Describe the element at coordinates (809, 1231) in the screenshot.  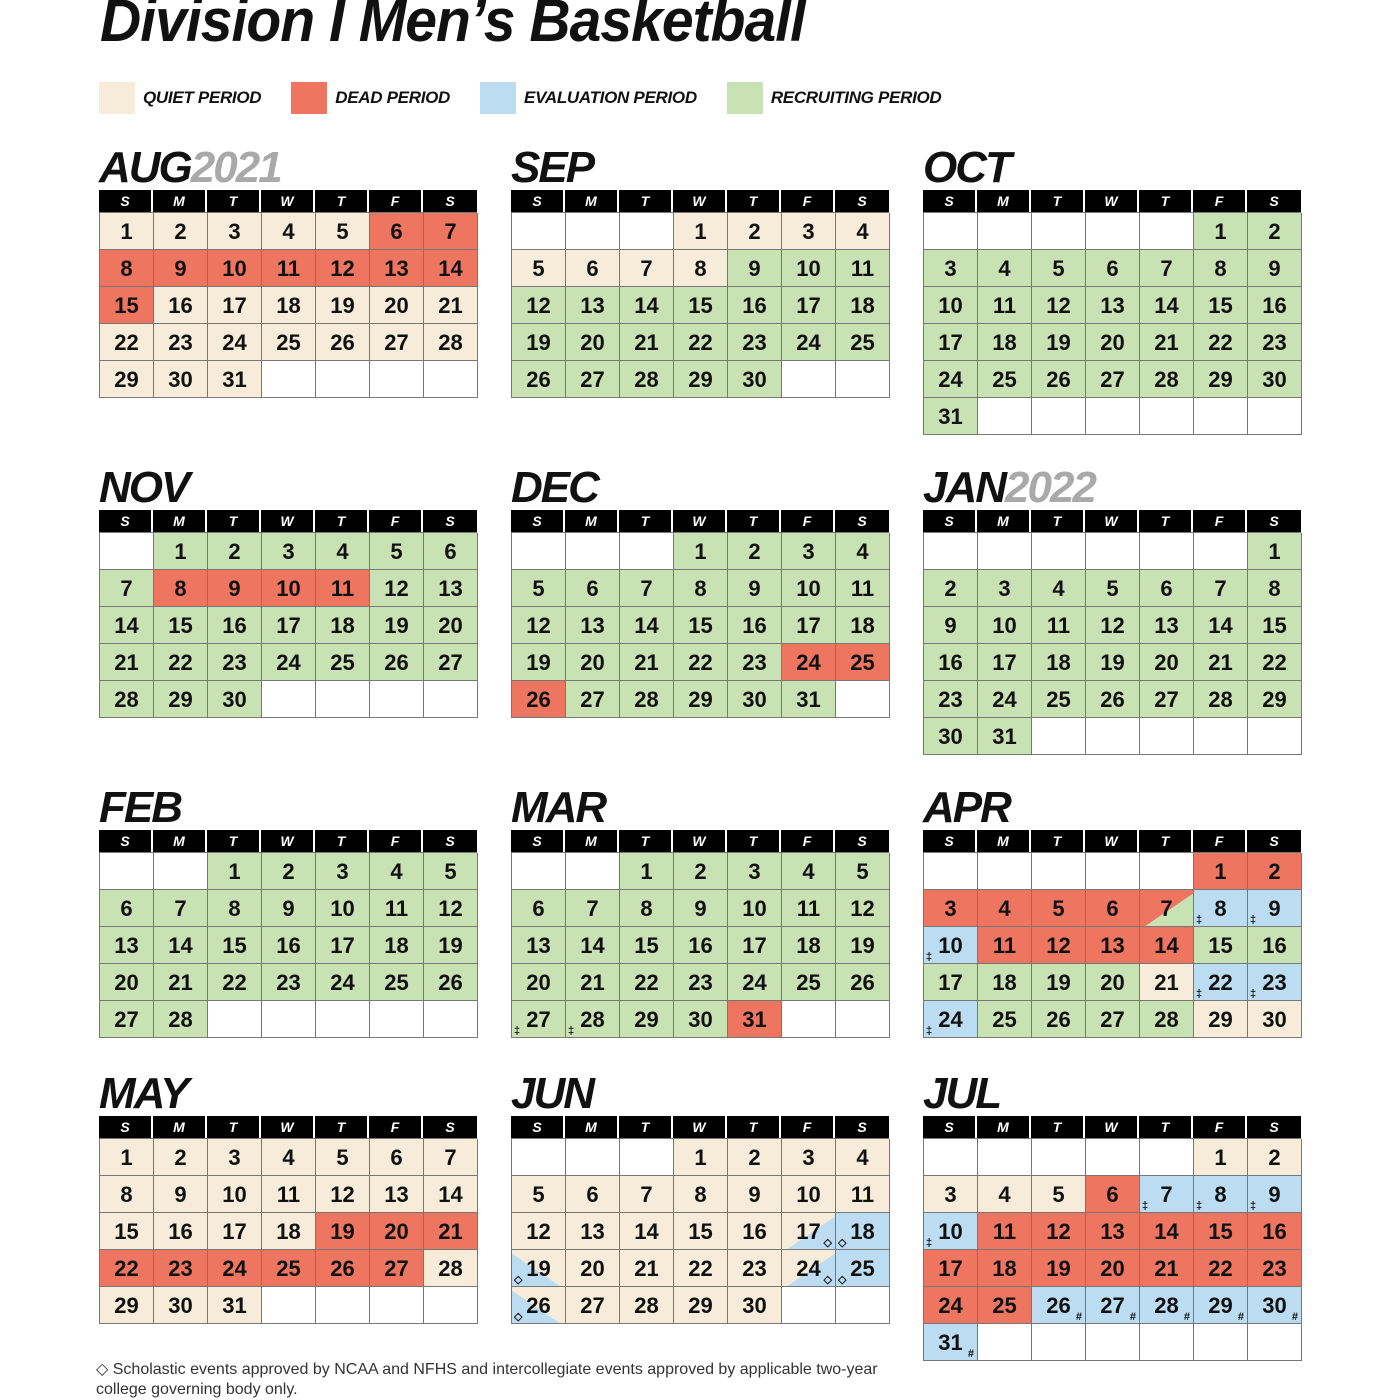
I see `day-cell: 17 ◇` at that location.